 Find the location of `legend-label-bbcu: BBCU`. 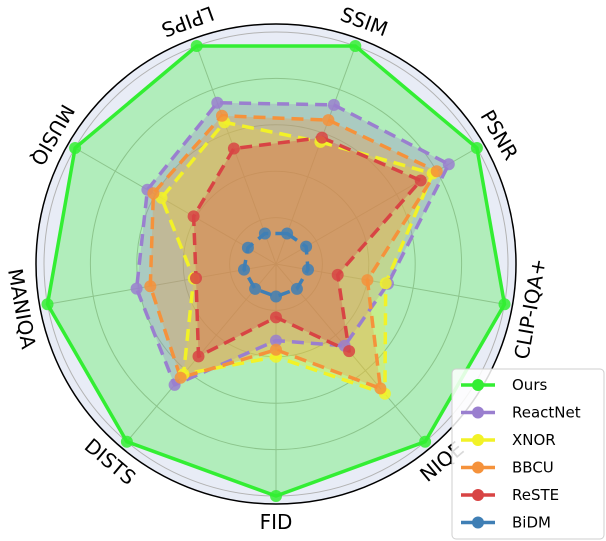

legend-label-bbcu: BBCU is located at coordinates (533, 468).